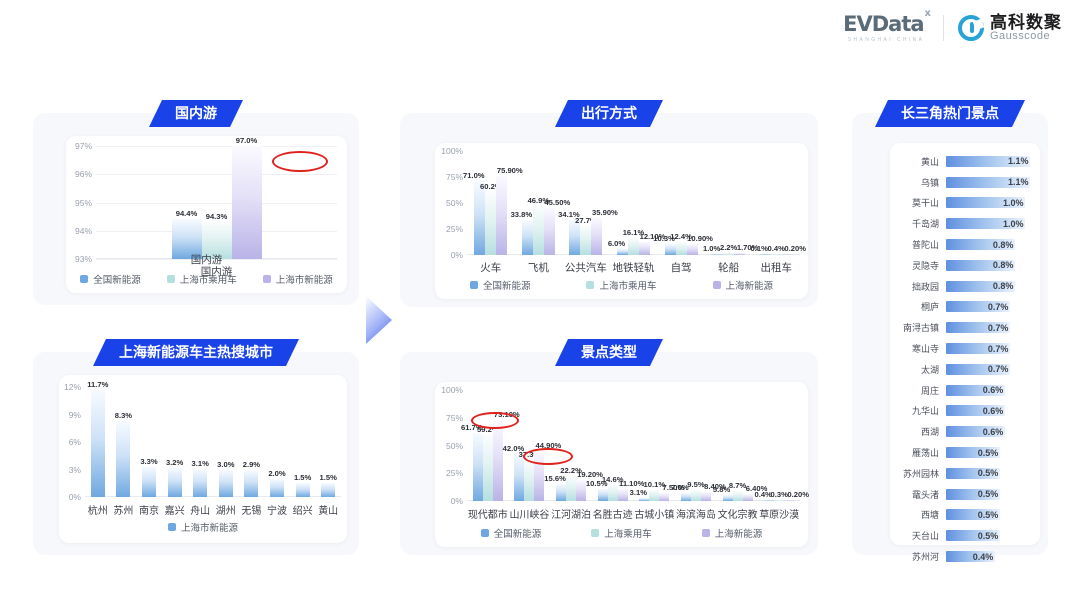 The height and width of the screenshot is (608, 1080). What do you see at coordinates (604, 231) in the screenshot?
I see `bar: 35.90%` at bounding box center [604, 231].